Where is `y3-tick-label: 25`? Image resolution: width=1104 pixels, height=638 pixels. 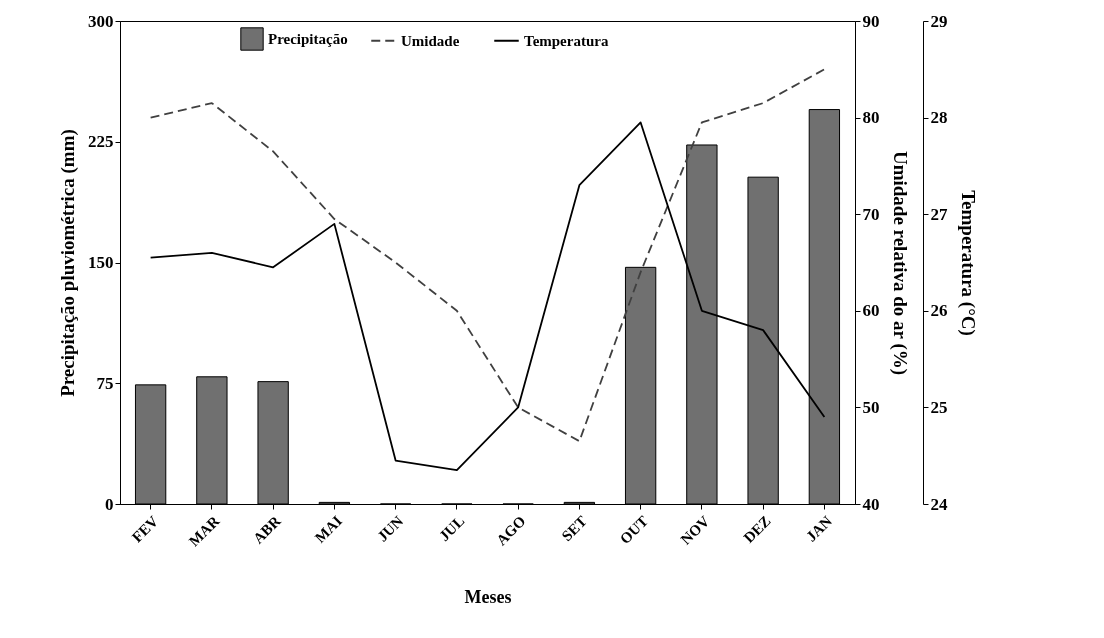 y3-tick-label: 25 is located at coordinates (939, 407).